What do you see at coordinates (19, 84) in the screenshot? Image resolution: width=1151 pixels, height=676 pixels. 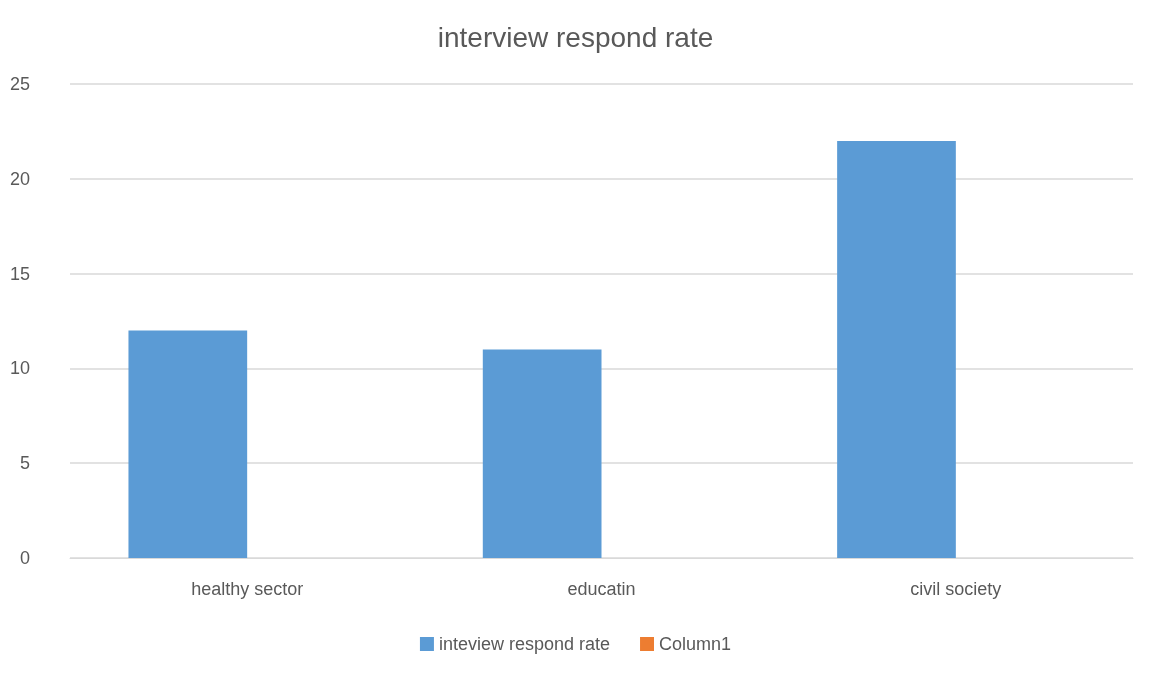 I see `y-tick-label: 25` at bounding box center [19, 84].